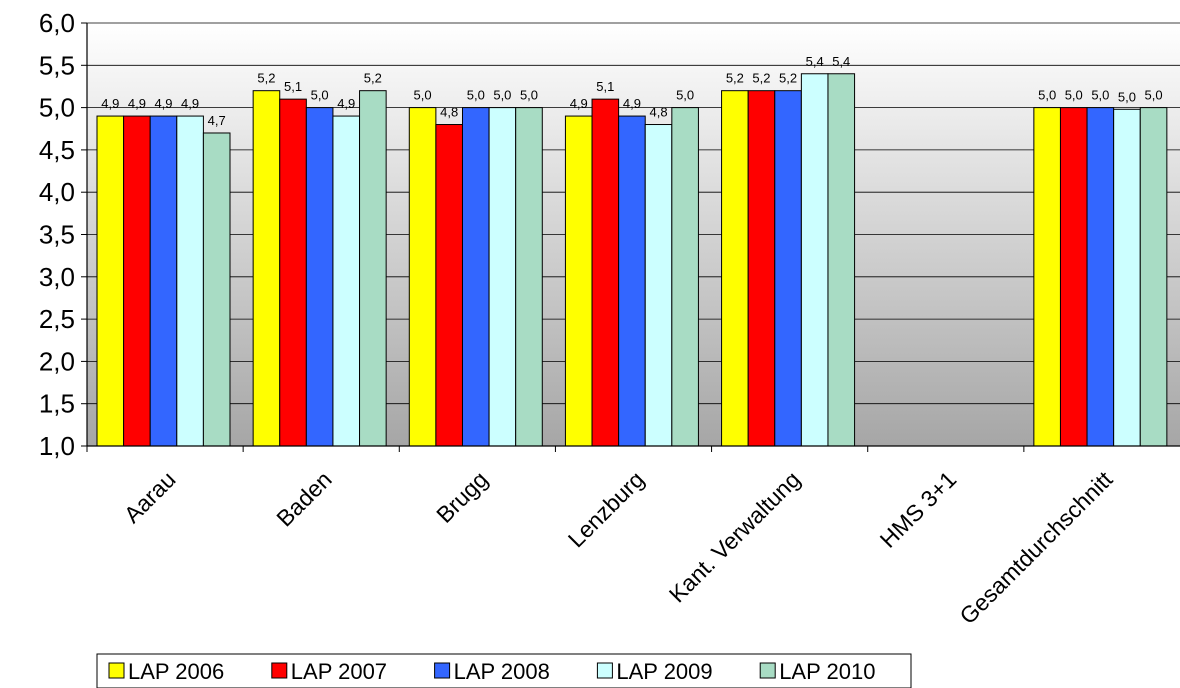 The height and width of the screenshot is (688, 1180). Describe the element at coordinates (57, 404) in the screenshot. I see `y-tick-label: 1,5` at that location.